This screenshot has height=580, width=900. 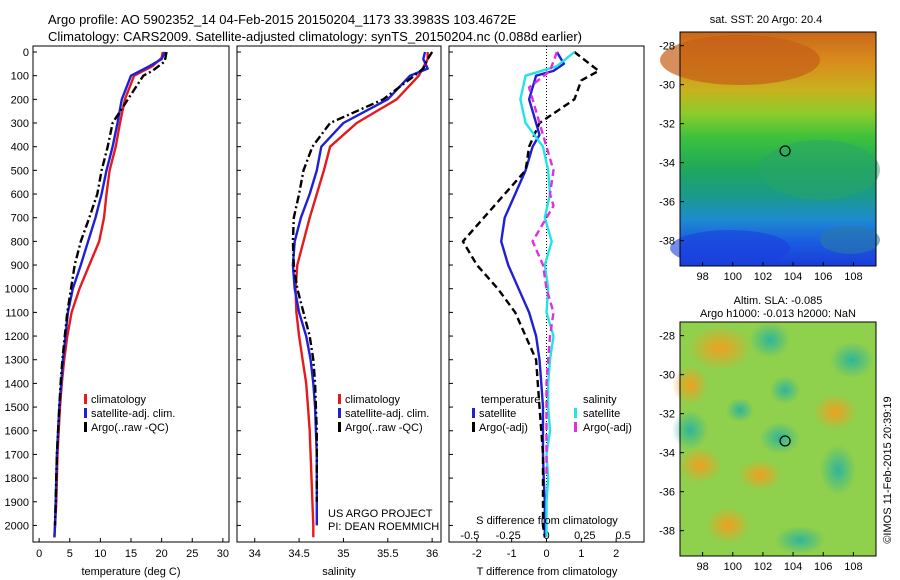 I want to click on x2-tick-label: 0.25, so click(x=584, y=536).